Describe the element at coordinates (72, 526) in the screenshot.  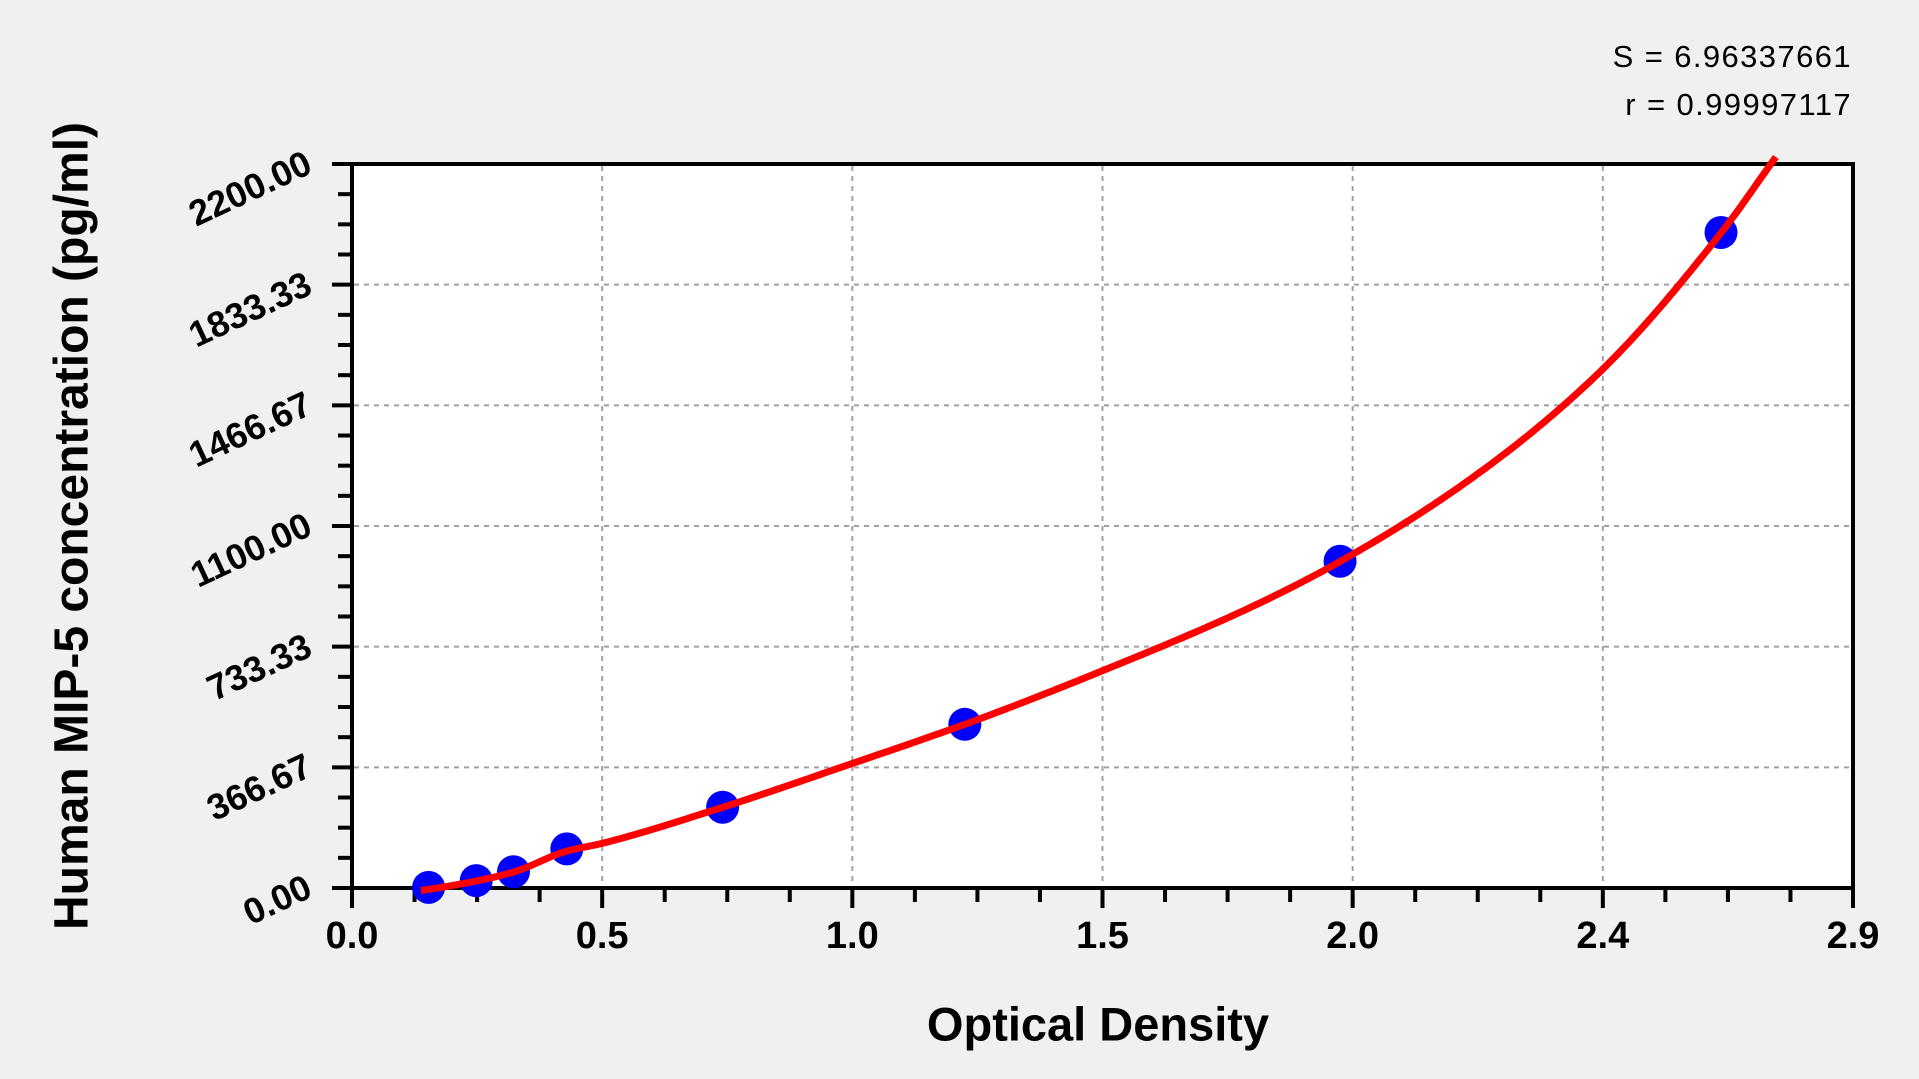
I see `y-axis-title: Human MIP-5 concentration (pg/ml)` at that location.